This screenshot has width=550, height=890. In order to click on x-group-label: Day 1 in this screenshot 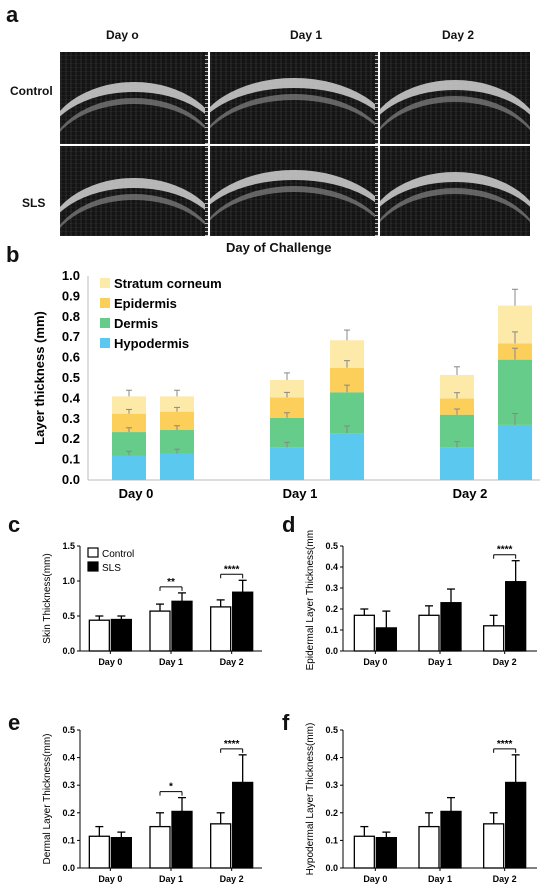, I will do `click(300, 493)`.